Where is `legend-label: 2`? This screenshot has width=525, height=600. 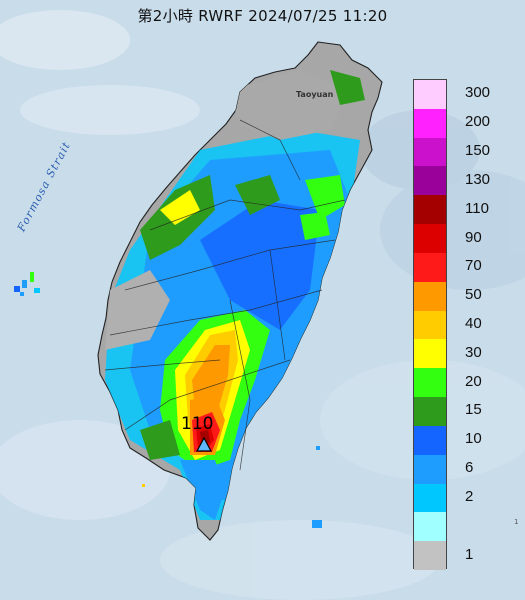
legend-label: 2 is located at coordinates (469, 496).